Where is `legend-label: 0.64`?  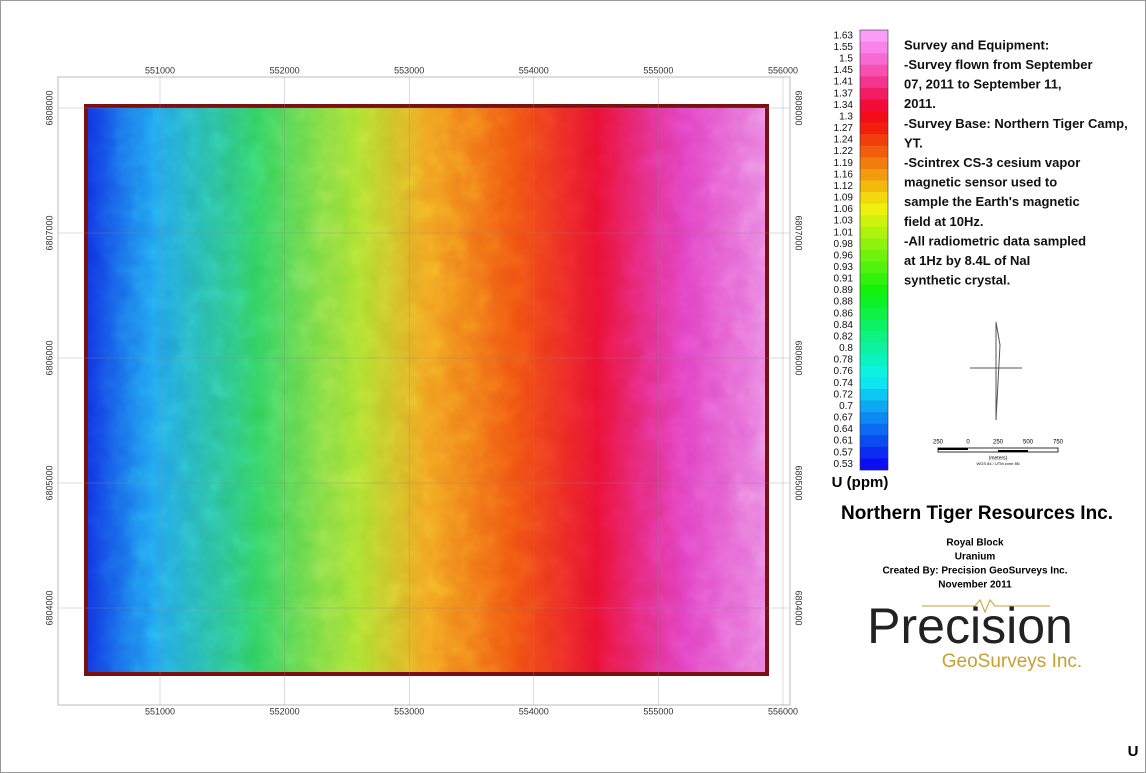
legend-label: 0.64 is located at coordinates (844, 429).